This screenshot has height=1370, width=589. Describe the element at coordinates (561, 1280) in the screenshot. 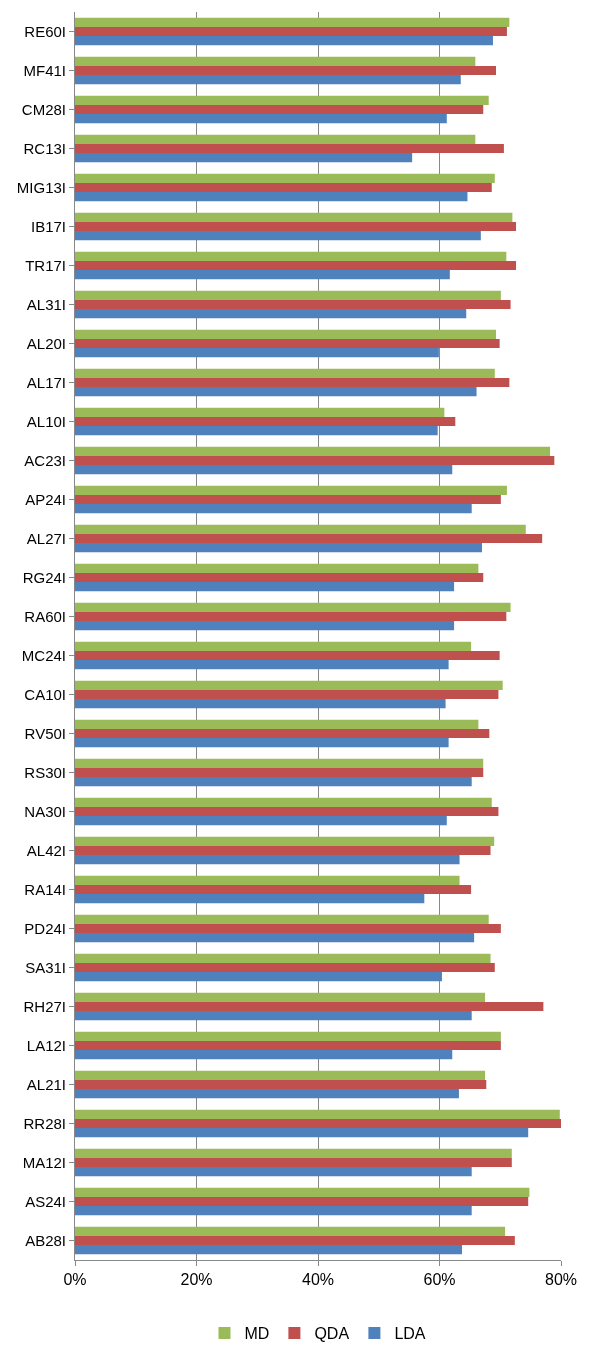

I see `x-tick-label: 80%` at that location.